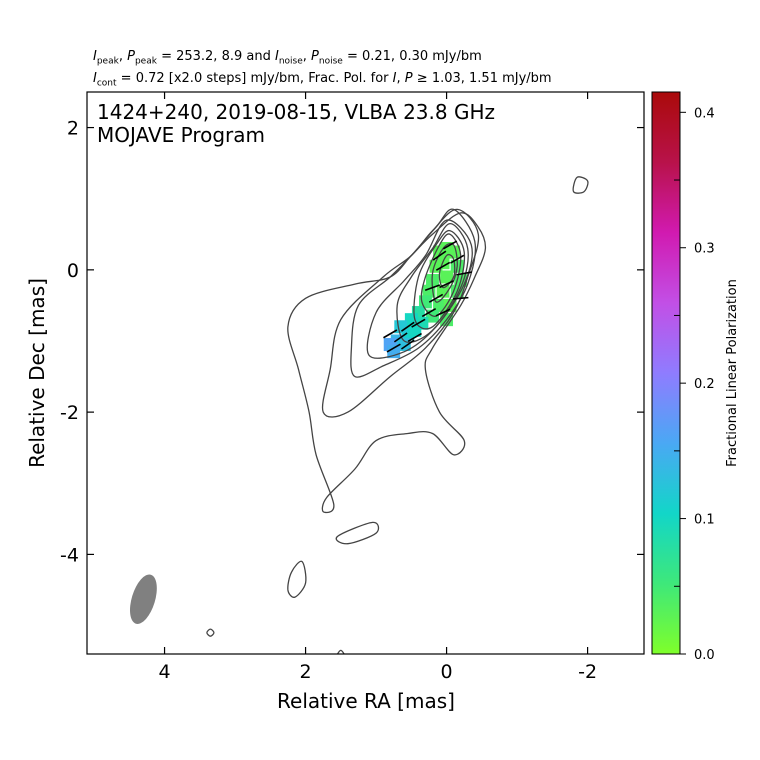 Image resolution: width=760 pixels, height=760 pixels. What do you see at coordinates (216, 56) in the screenshot?
I see `peak-values: = 253.2, 8.9 and` at bounding box center [216, 56].